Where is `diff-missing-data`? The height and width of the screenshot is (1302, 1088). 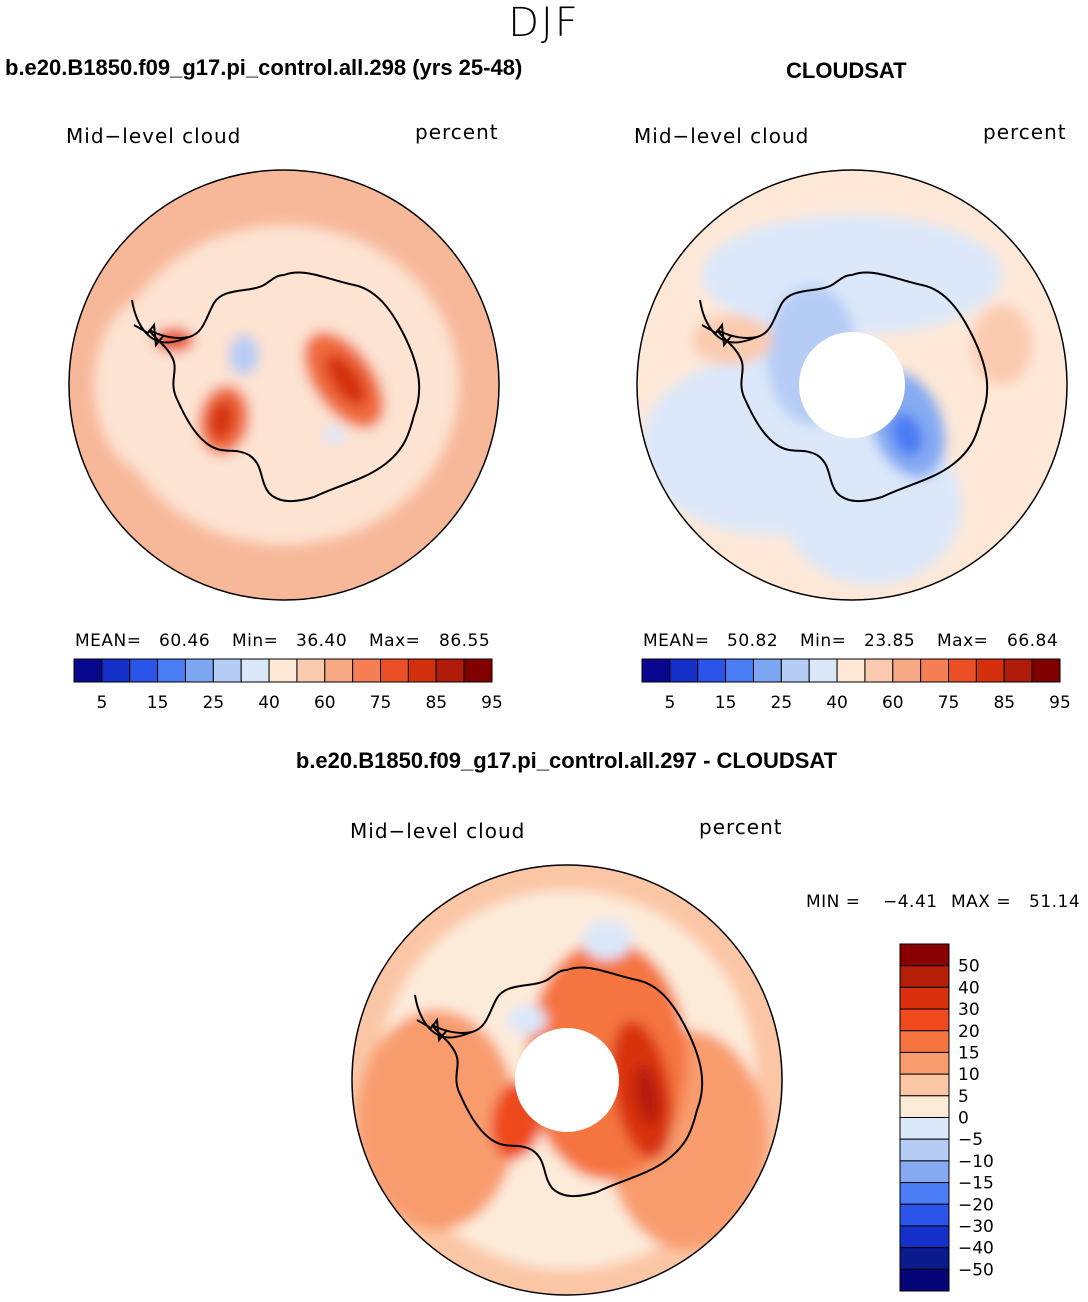
diff-missing-data is located at coordinates (567, 1080).